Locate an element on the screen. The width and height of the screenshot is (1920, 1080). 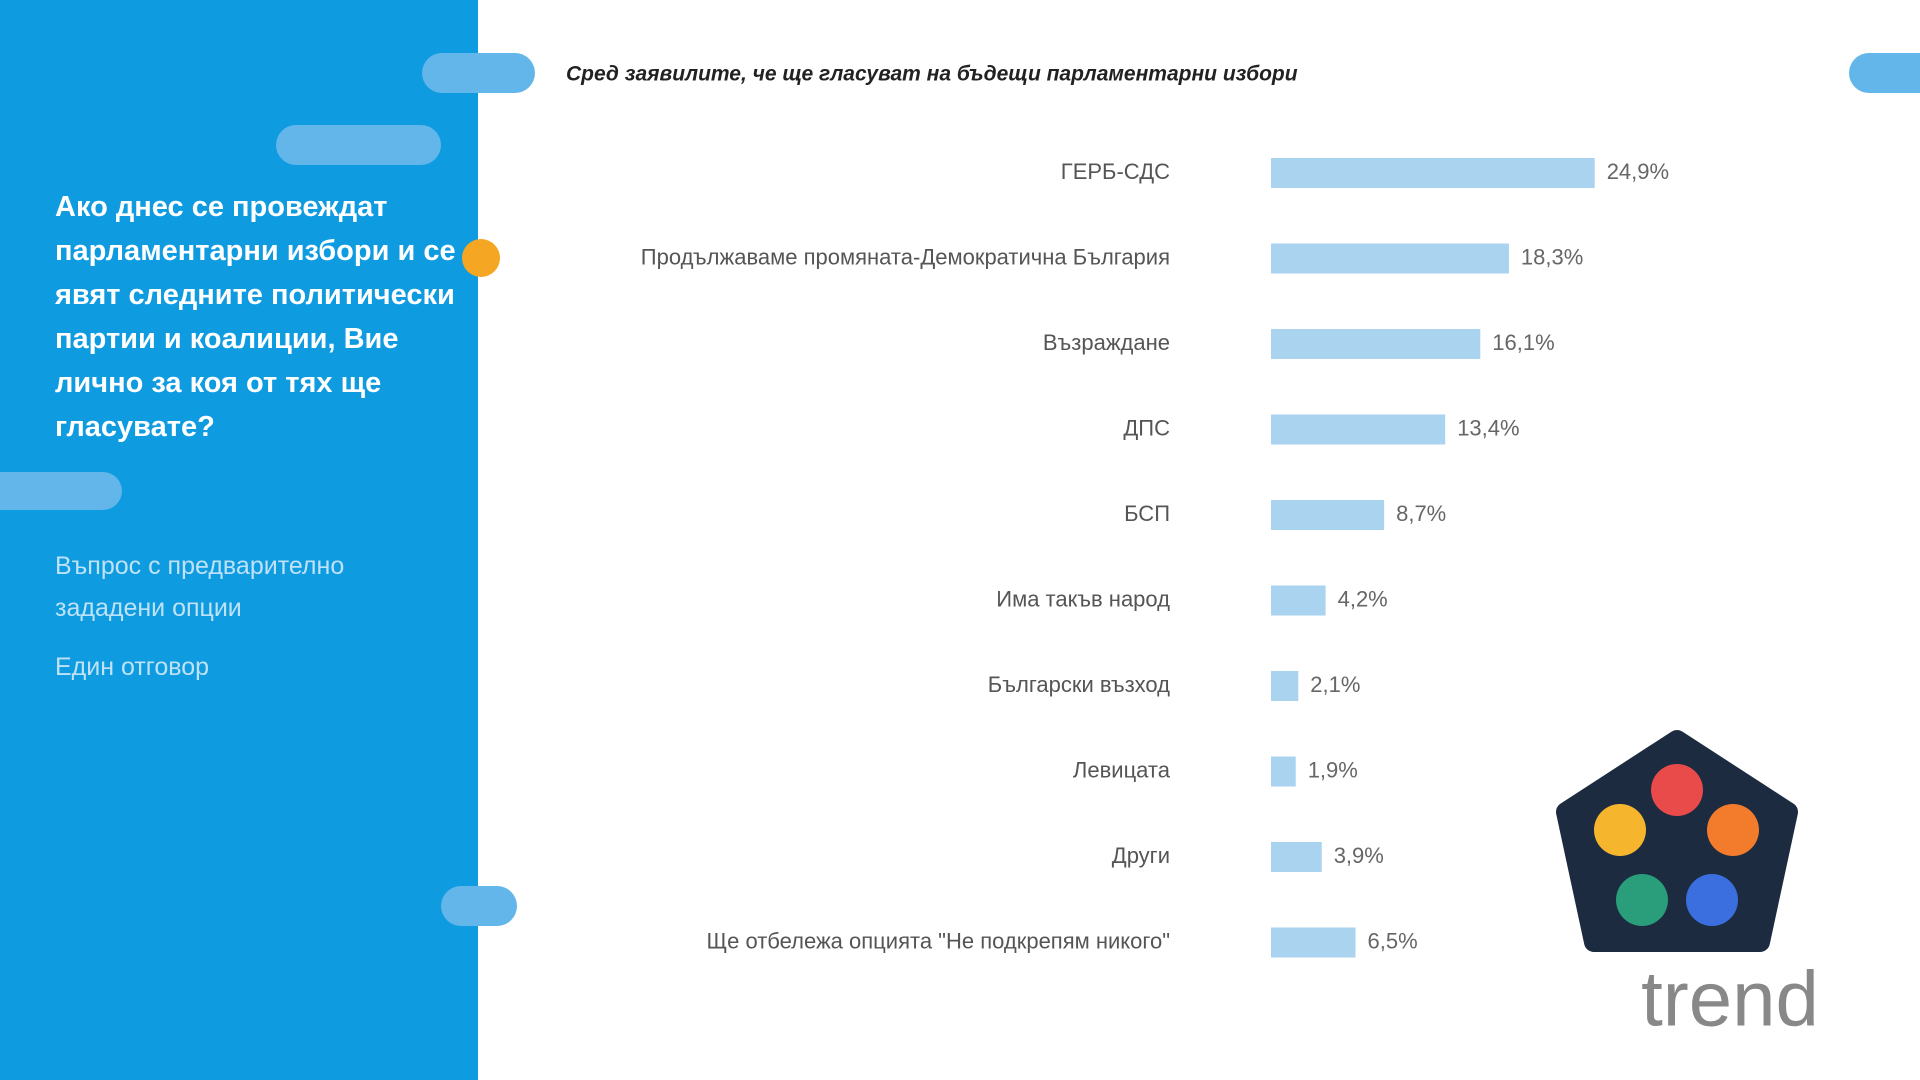
category-label: Има такъв народ is located at coordinates (1083, 598).